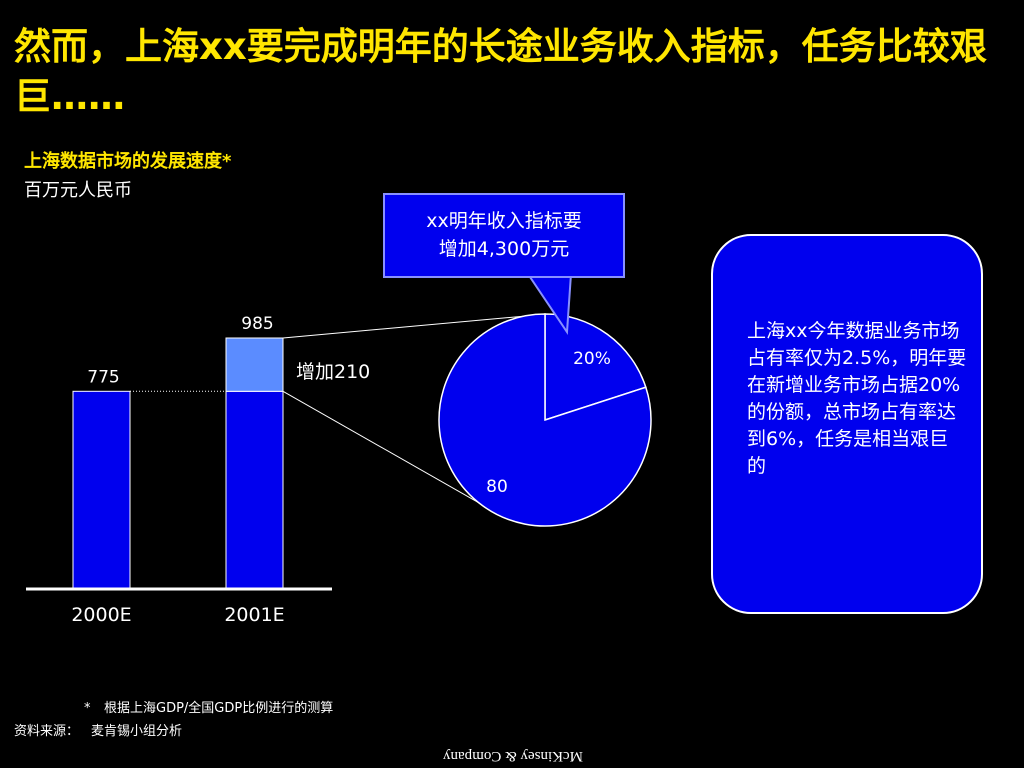  What do you see at coordinates (254, 615) in the screenshot?
I see `category-label: 2001E` at bounding box center [254, 615].